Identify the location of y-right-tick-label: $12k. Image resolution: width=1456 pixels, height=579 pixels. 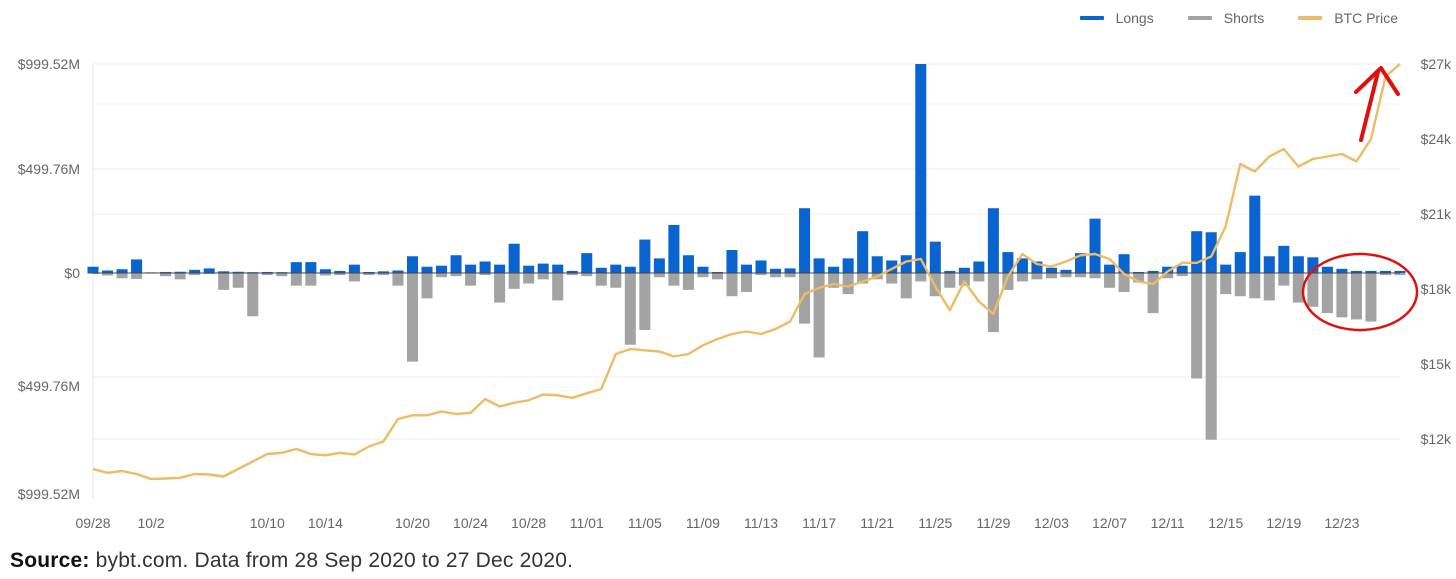
(1436, 439).